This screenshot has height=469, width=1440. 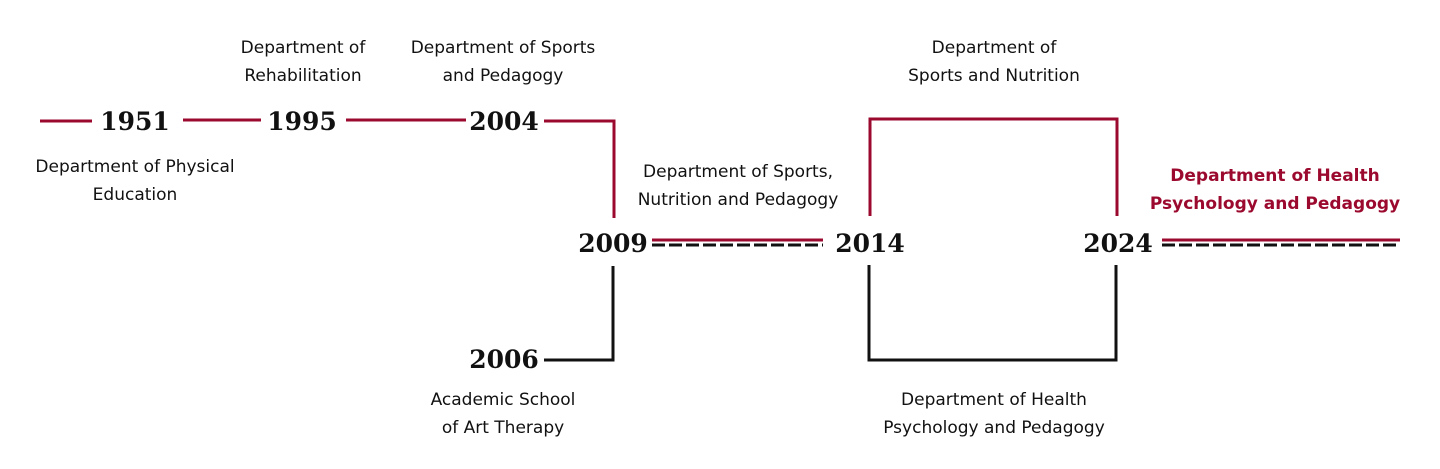 What do you see at coordinates (504, 359) in the screenshot?
I see `year-2006: 2006` at bounding box center [504, 359].